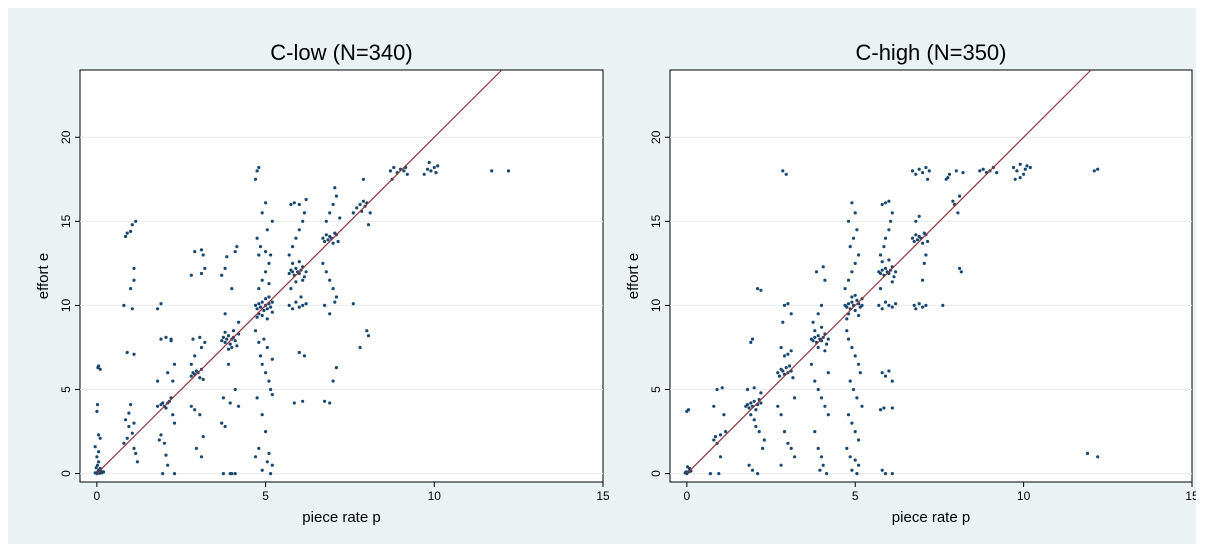 The image size is (1205, 551). What do you see at coordinates (265, 496) in the screenshot?
I see `x-tick-label: 5` at bounding box center [265, 496].